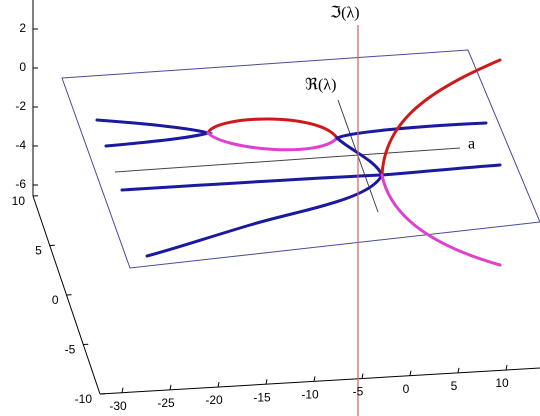 The image size is (540, 416). I want to click on x-tick-label: 5, so click(454, 386).